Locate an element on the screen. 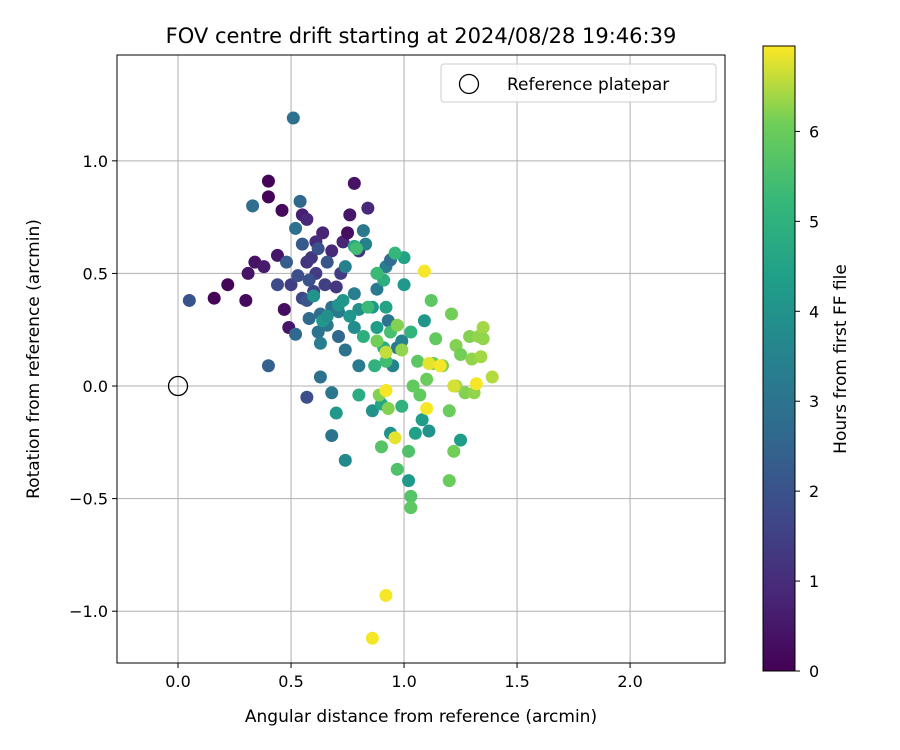 The image size is (900, 750). x-tick-label: 2.0 is located at coordinates (629, 681).